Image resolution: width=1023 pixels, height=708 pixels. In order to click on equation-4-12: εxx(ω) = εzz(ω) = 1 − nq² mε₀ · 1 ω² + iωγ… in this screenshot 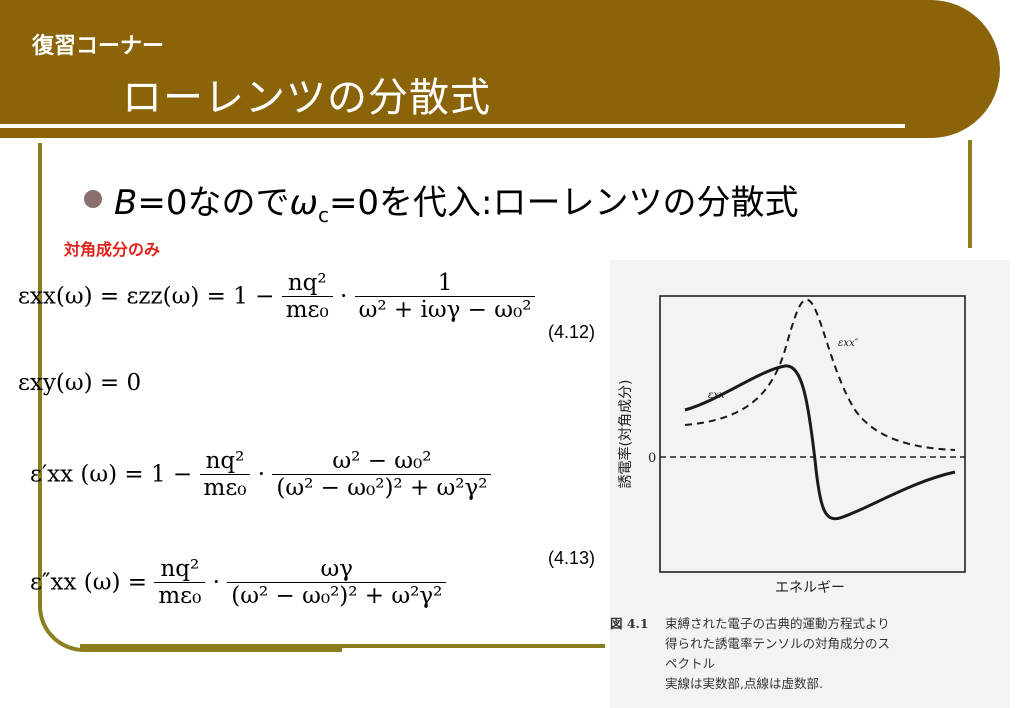, I will do `click(277, 296)`.